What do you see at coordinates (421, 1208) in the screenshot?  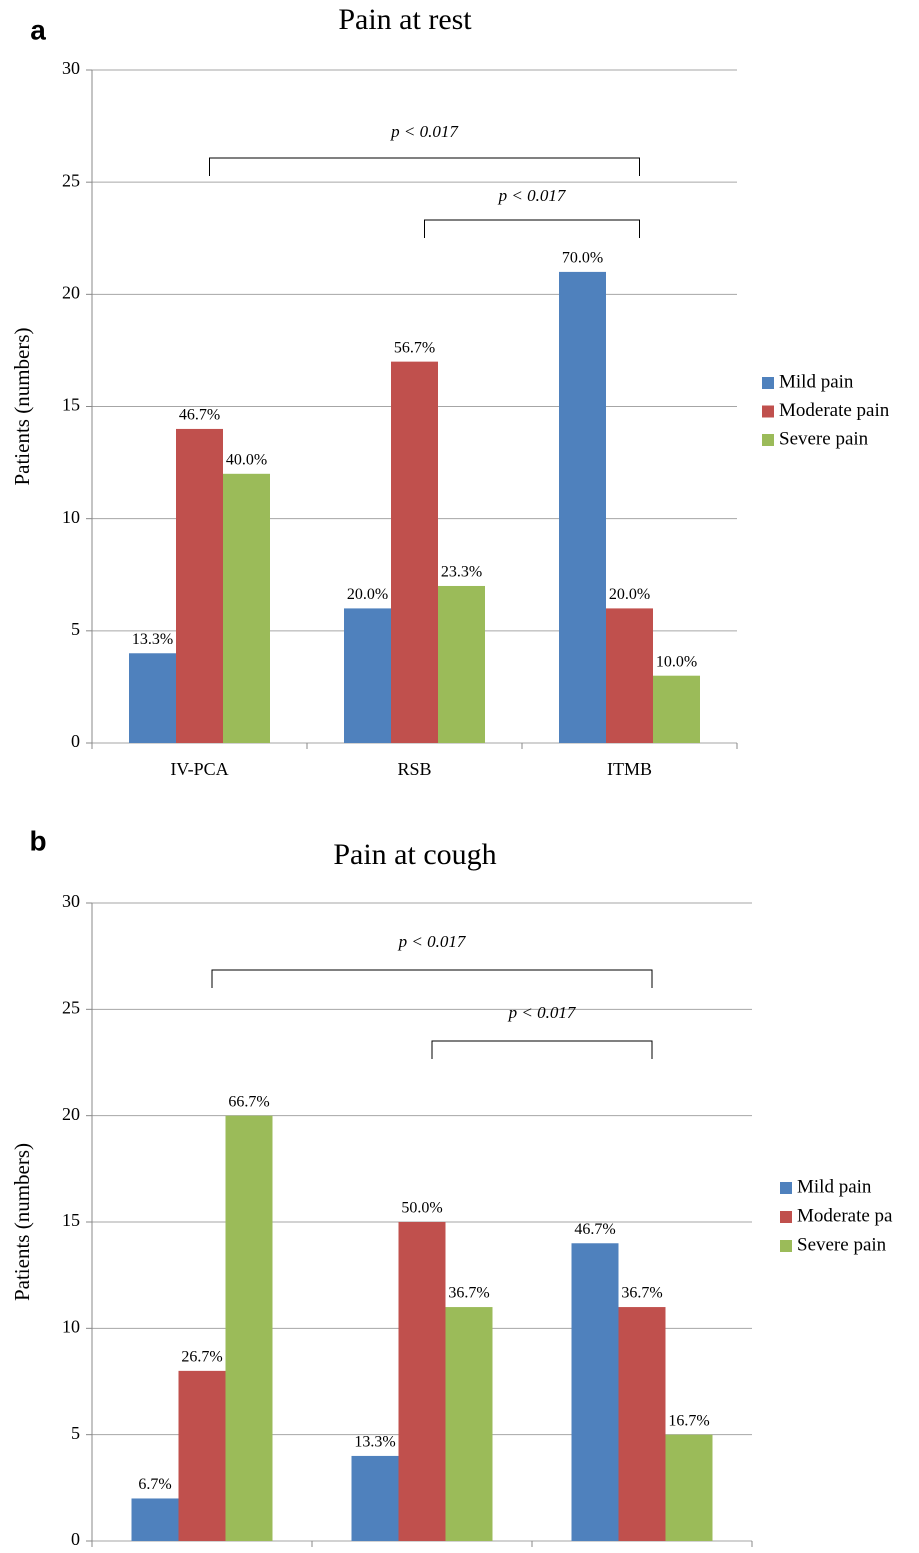 I see `value-label: 50.0%` at bounding box center [421, 1208].